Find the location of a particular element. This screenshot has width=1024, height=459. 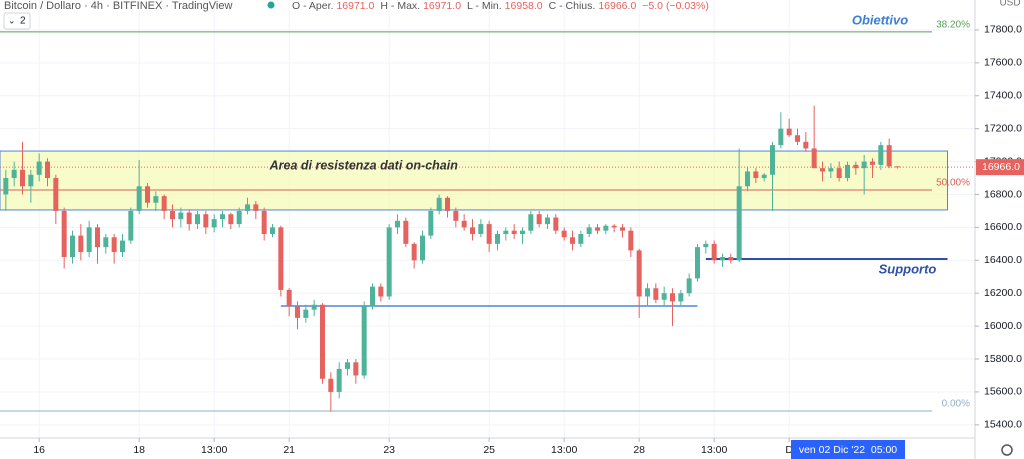

ohlc-label: H - Max. is located at coordinates (400, 6).